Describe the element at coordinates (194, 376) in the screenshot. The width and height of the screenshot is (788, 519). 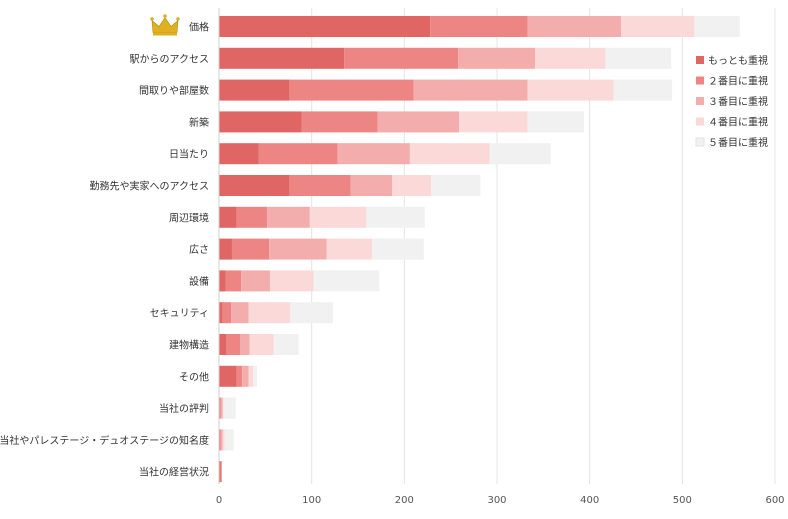
I see `category-label: その他` at that location.